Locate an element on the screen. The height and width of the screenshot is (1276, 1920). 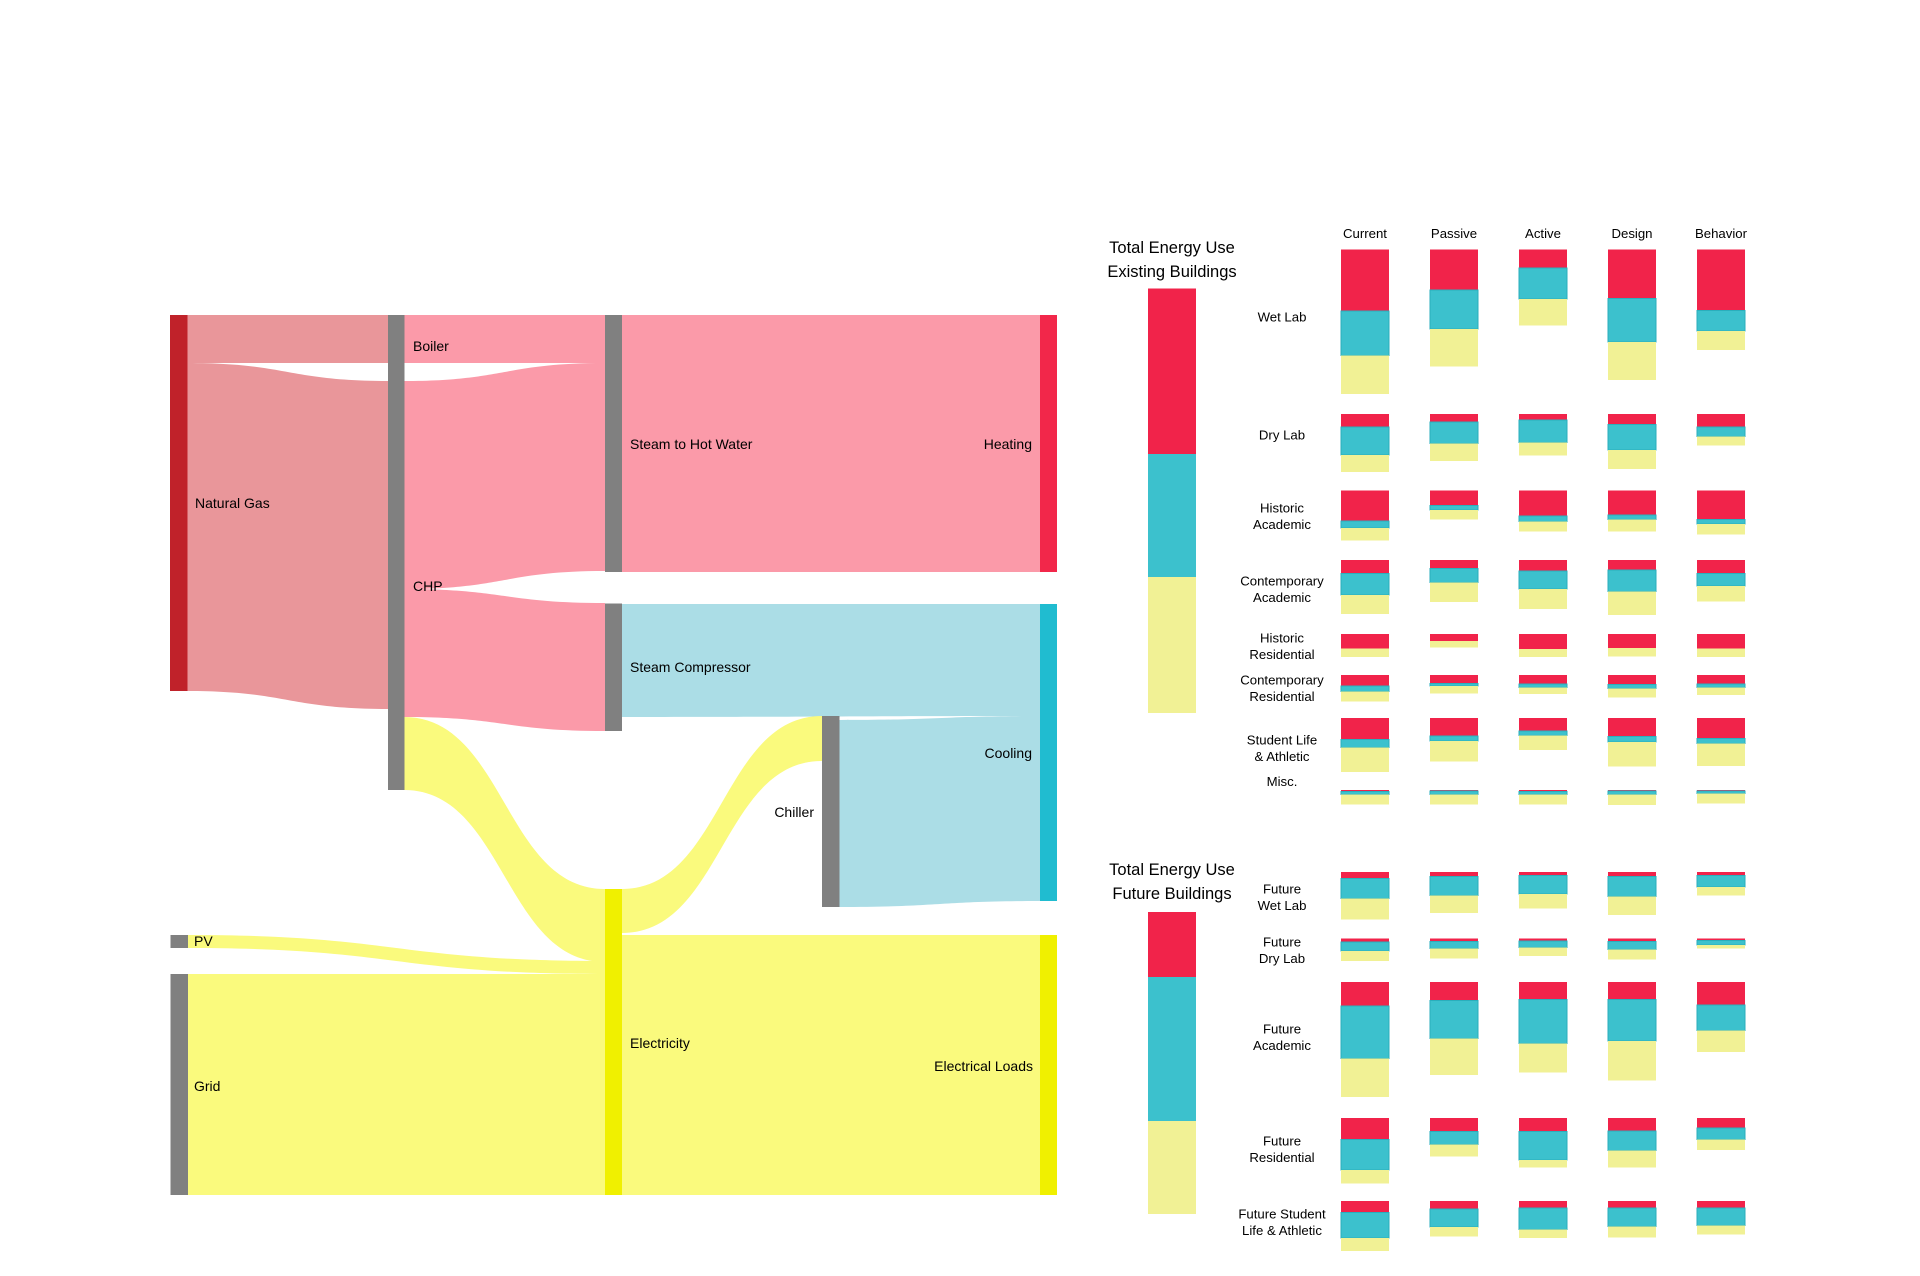
svg-text: Electricity is located at coordinates (660, 1043).